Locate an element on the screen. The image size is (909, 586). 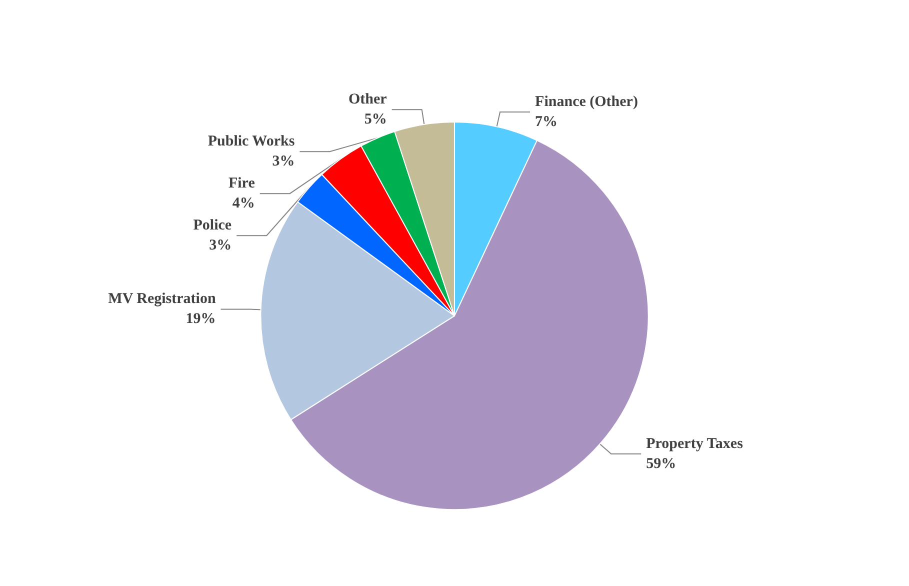
slice-label: Finance (Other) is located at coordinates (586, 102).